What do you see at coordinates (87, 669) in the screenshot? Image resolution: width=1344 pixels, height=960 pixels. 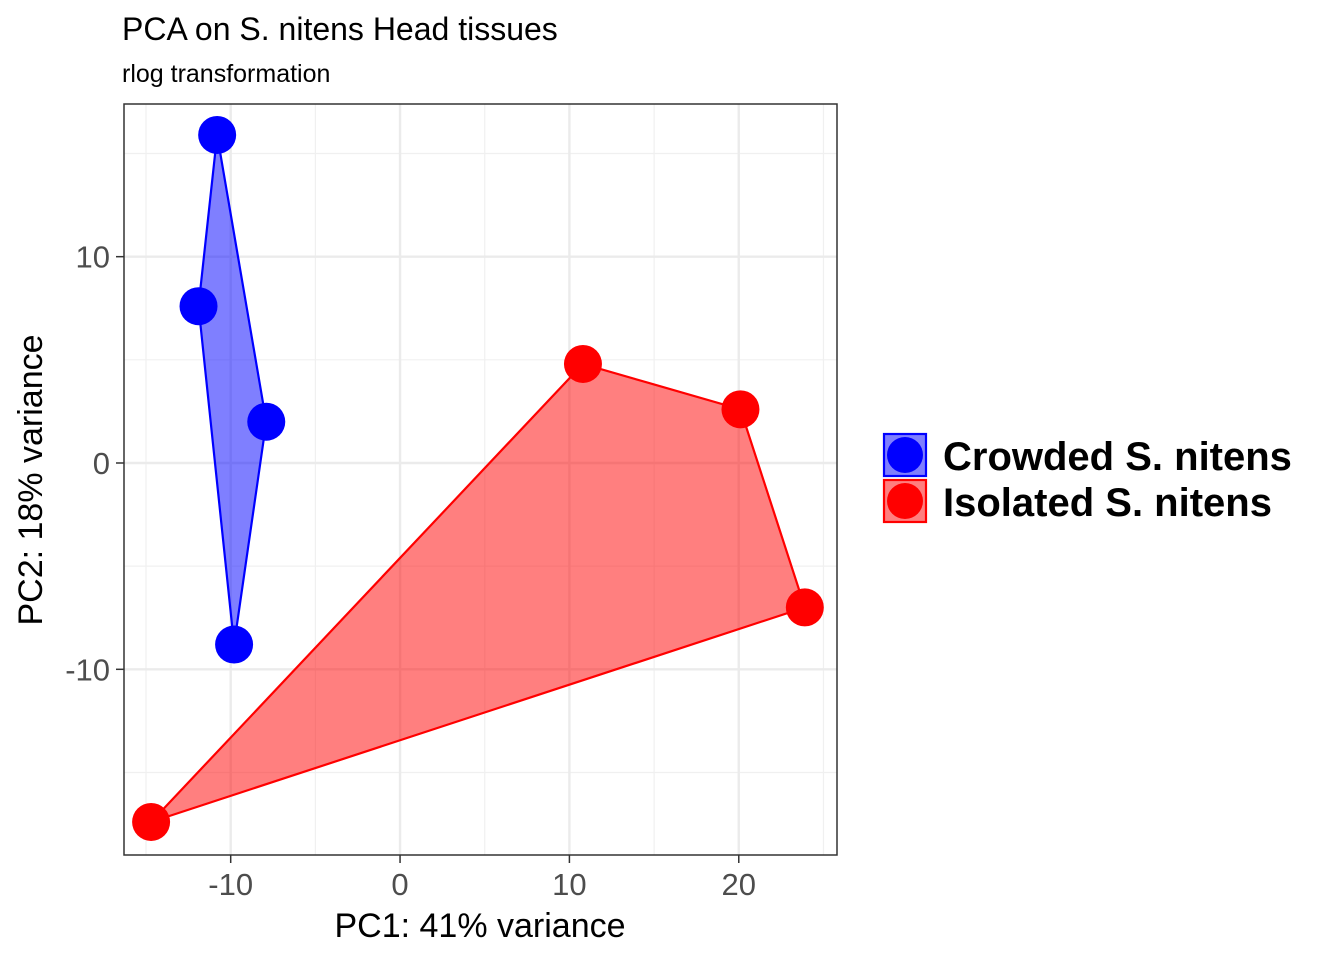 I see `y-tick-label: -10` at bounding box center [87, 669].